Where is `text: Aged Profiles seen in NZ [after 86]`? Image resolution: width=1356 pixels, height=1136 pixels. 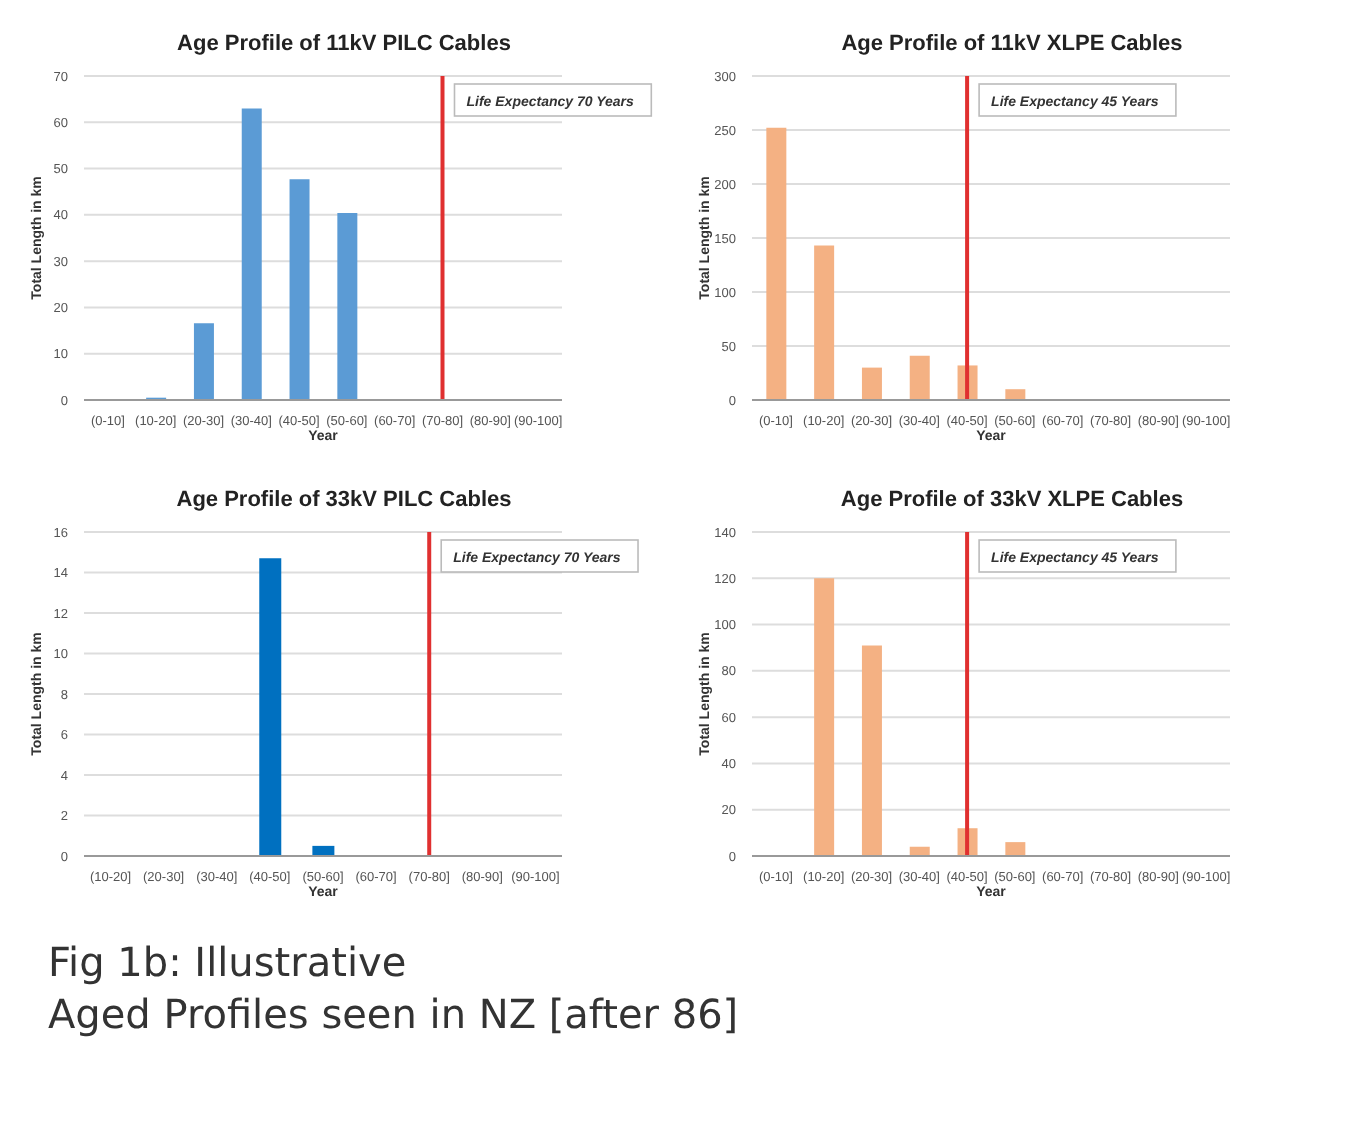
text: Aged Profiles seen in NZ [after 86] is located at coordinates (394, 1014).